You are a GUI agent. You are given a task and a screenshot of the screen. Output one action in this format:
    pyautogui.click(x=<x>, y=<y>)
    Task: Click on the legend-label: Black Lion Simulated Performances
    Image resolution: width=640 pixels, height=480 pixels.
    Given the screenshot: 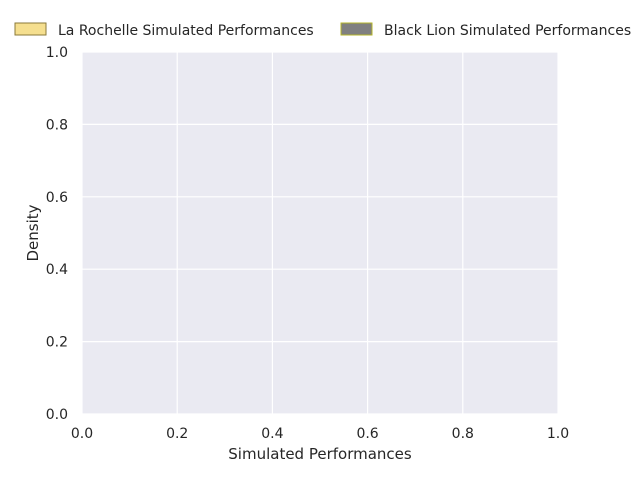 What is the action you would take?
    pyautogui.click(x=507, y=31)
    